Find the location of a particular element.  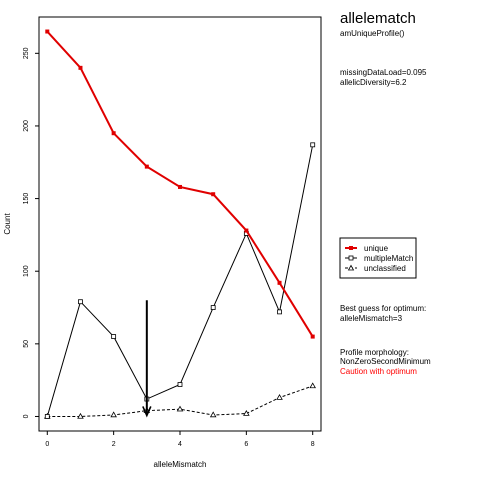

x-tick-label: 6 is located at coordinates (246, 444).